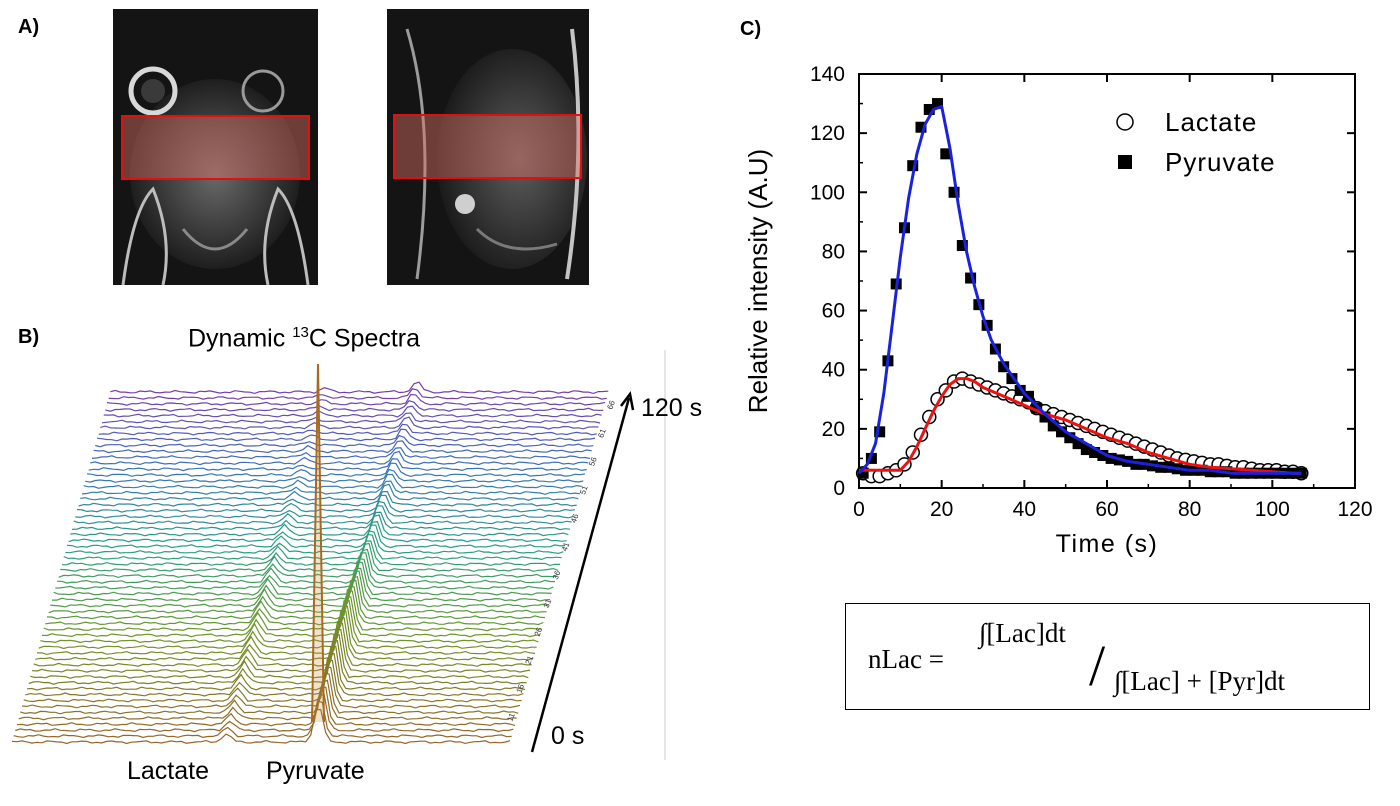 Image resolution: width=1400 pixels, height=806 pixels. I want to click on mri-sagittal-image, so click(488, 147).